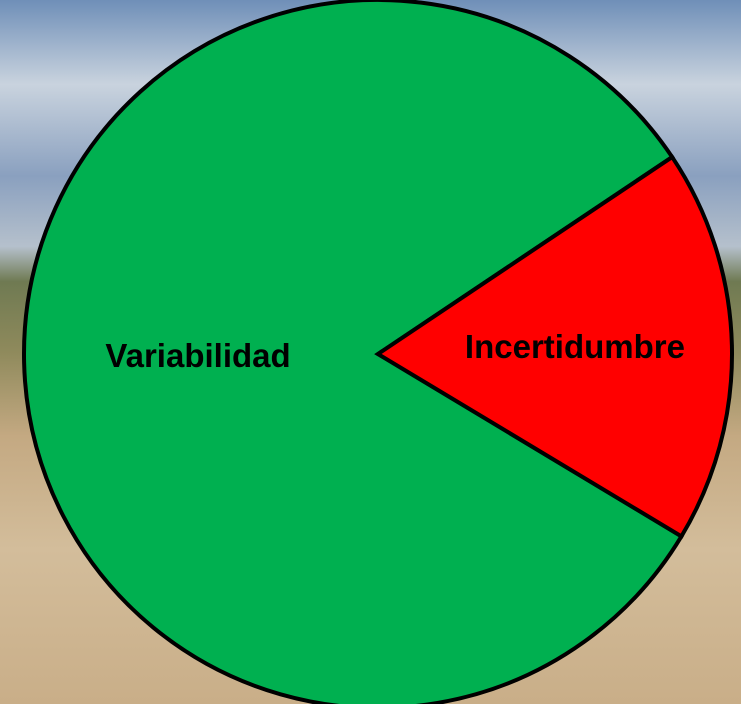  Describe the element at coordinates (197, 355) in the screenshot. I see `slice-label: Variabilidad` at that location.